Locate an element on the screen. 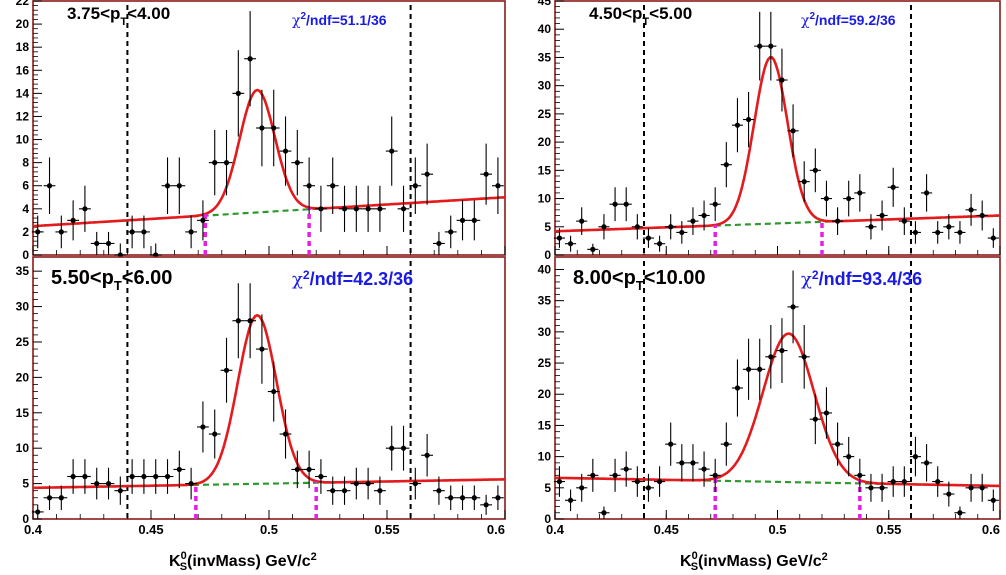  y-tick-label: 15 is located at coordinates (545, 170).